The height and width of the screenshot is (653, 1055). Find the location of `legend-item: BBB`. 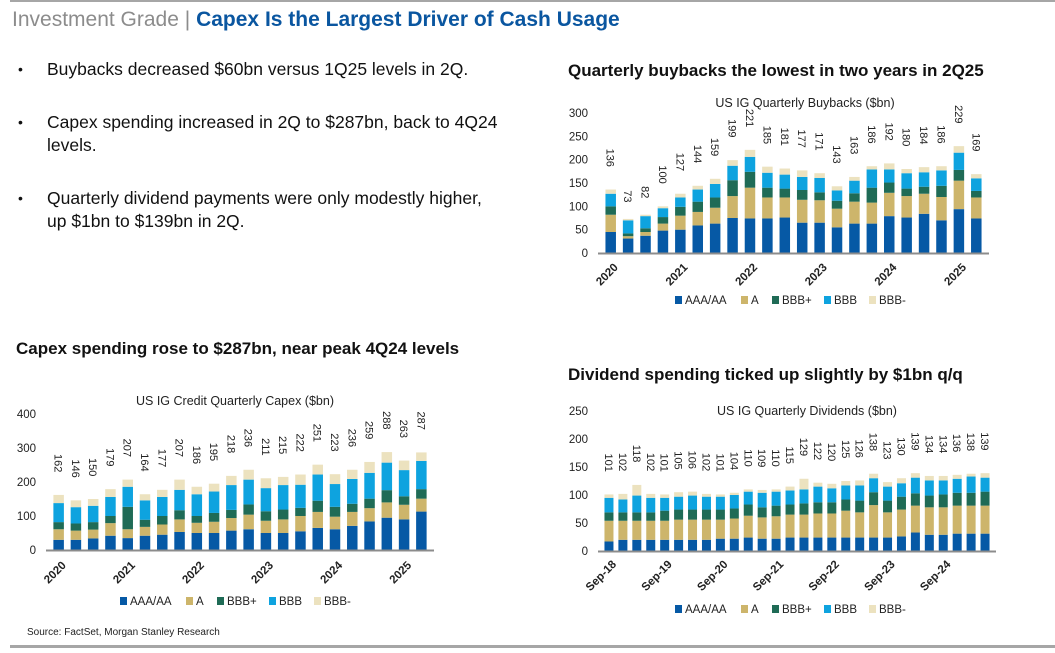

legend-item: BBB is located at coordinates (840, 301).